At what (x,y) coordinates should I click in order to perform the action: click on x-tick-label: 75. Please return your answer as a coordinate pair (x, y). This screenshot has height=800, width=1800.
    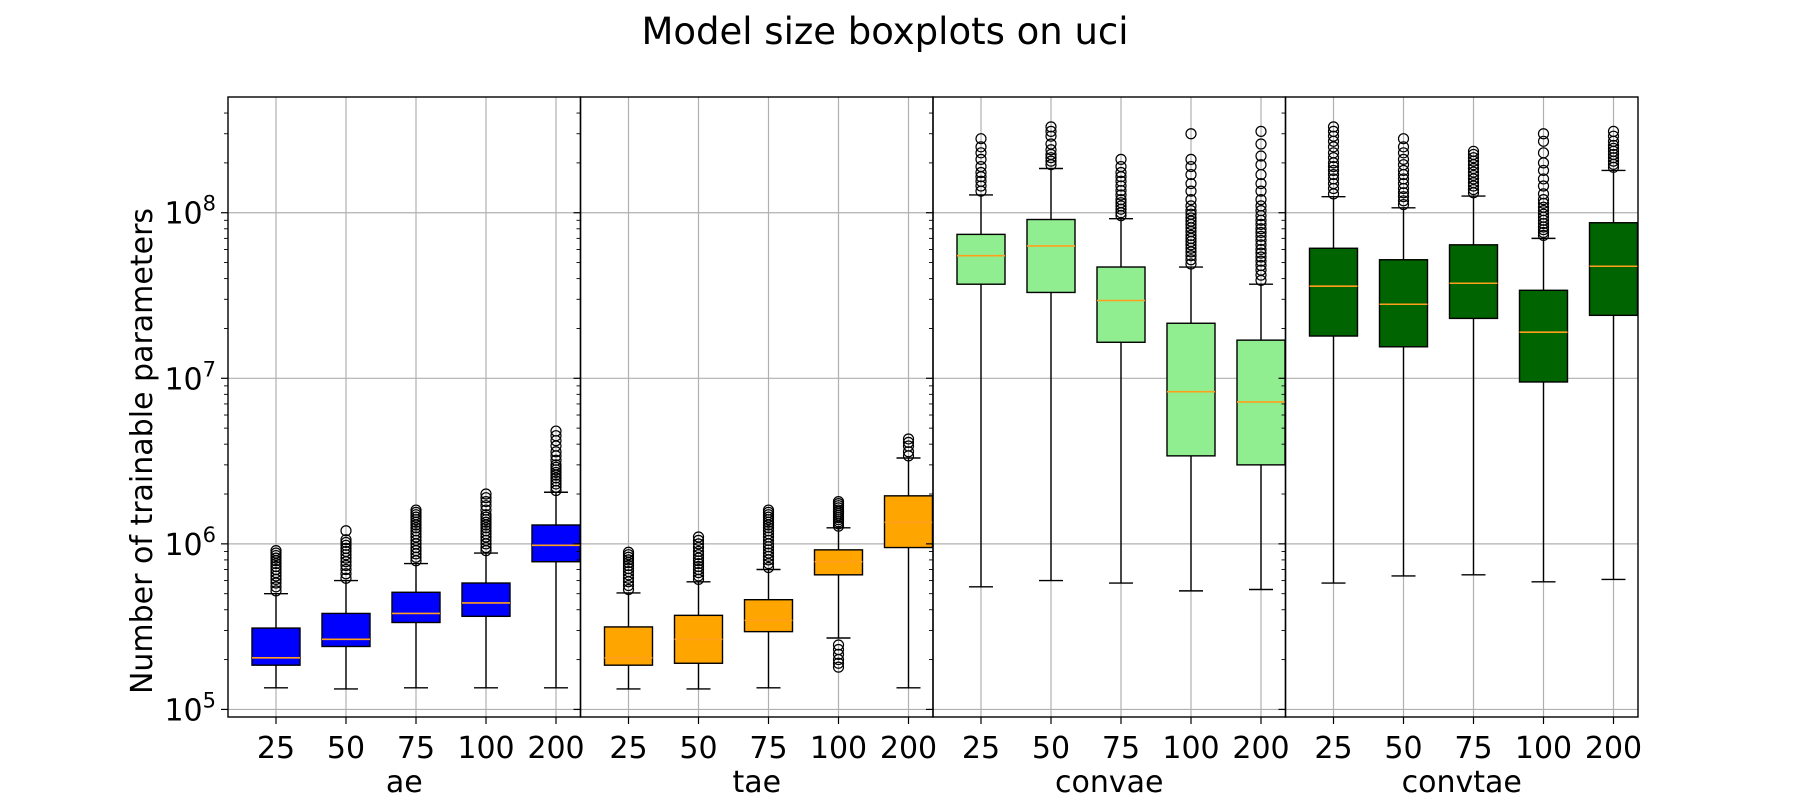
    Looking at the image, I should click on (768, 748).